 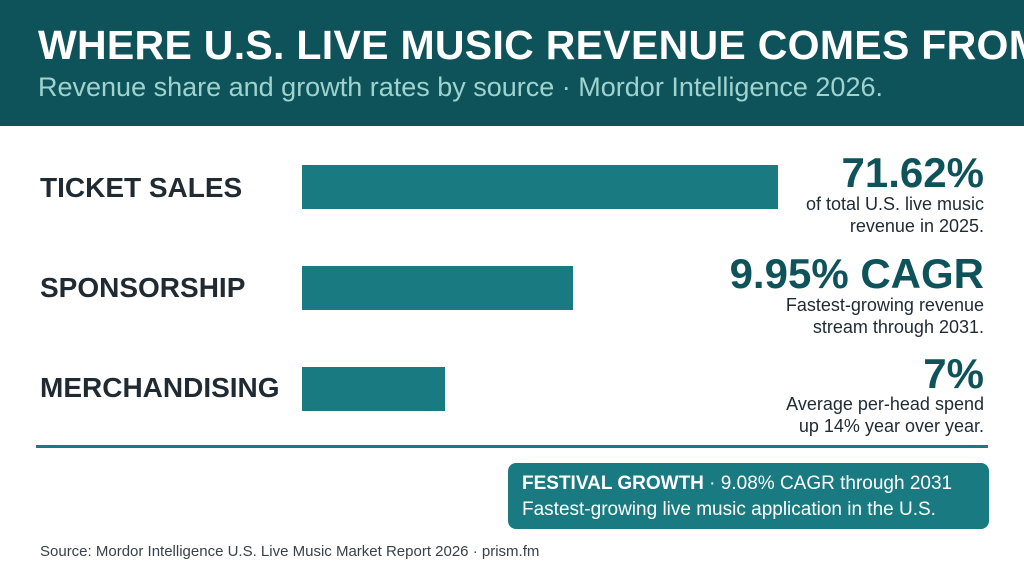 I want to click on category-label-ticket-sales: TICKET SALES, so click(x=141, y=187).